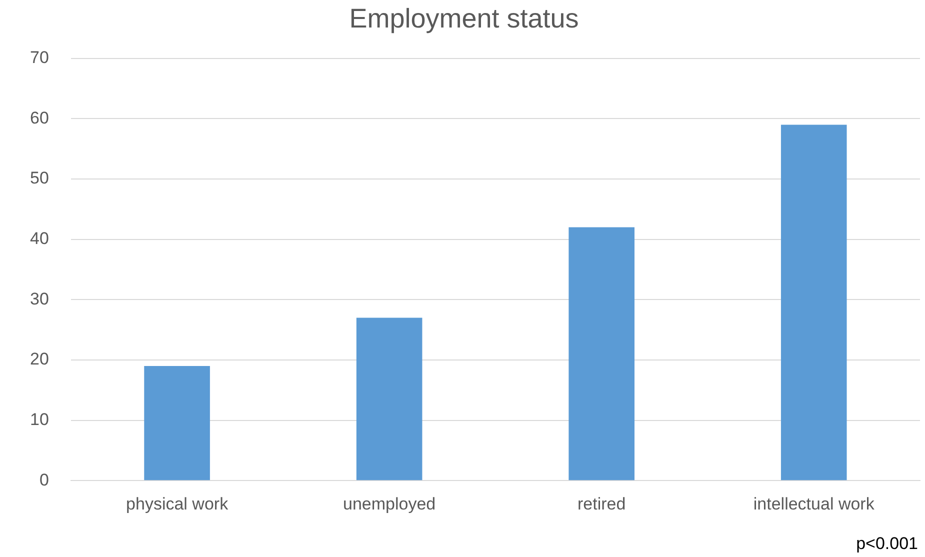 The height and width of the screenshot is (557, 925). Describe the element at coordinates (887, 544) in the screenshot. I see `text: p<0.001` at that location.